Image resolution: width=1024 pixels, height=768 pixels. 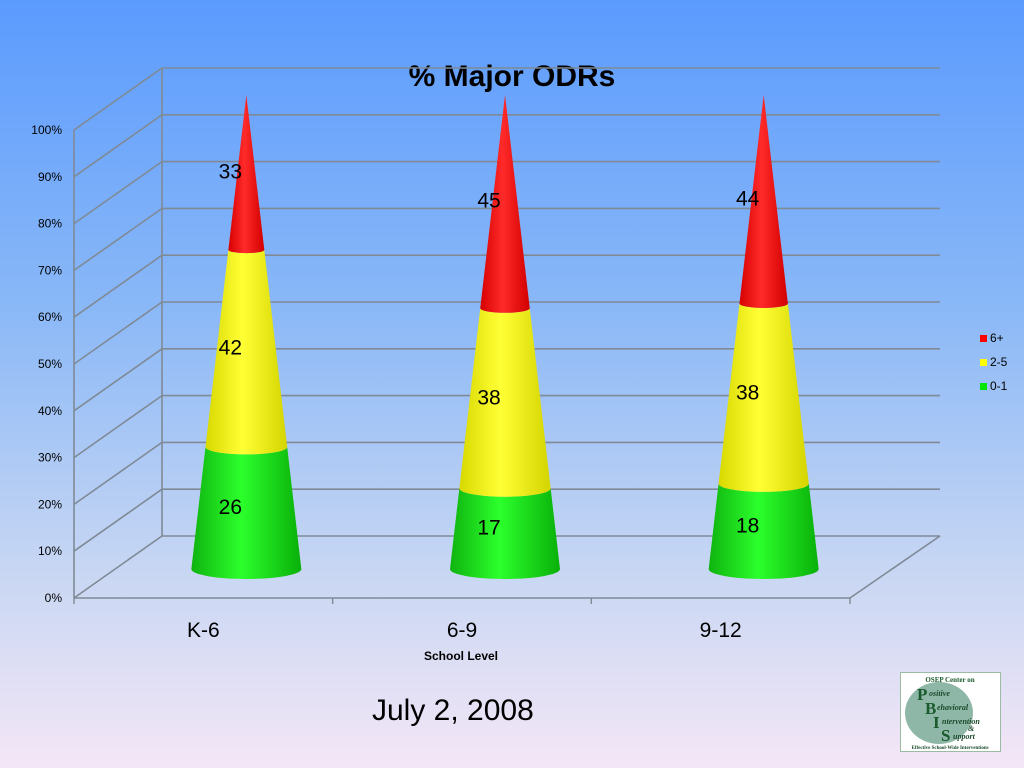 I want to click on legend-label: 6+, so click(x=997, y=338).